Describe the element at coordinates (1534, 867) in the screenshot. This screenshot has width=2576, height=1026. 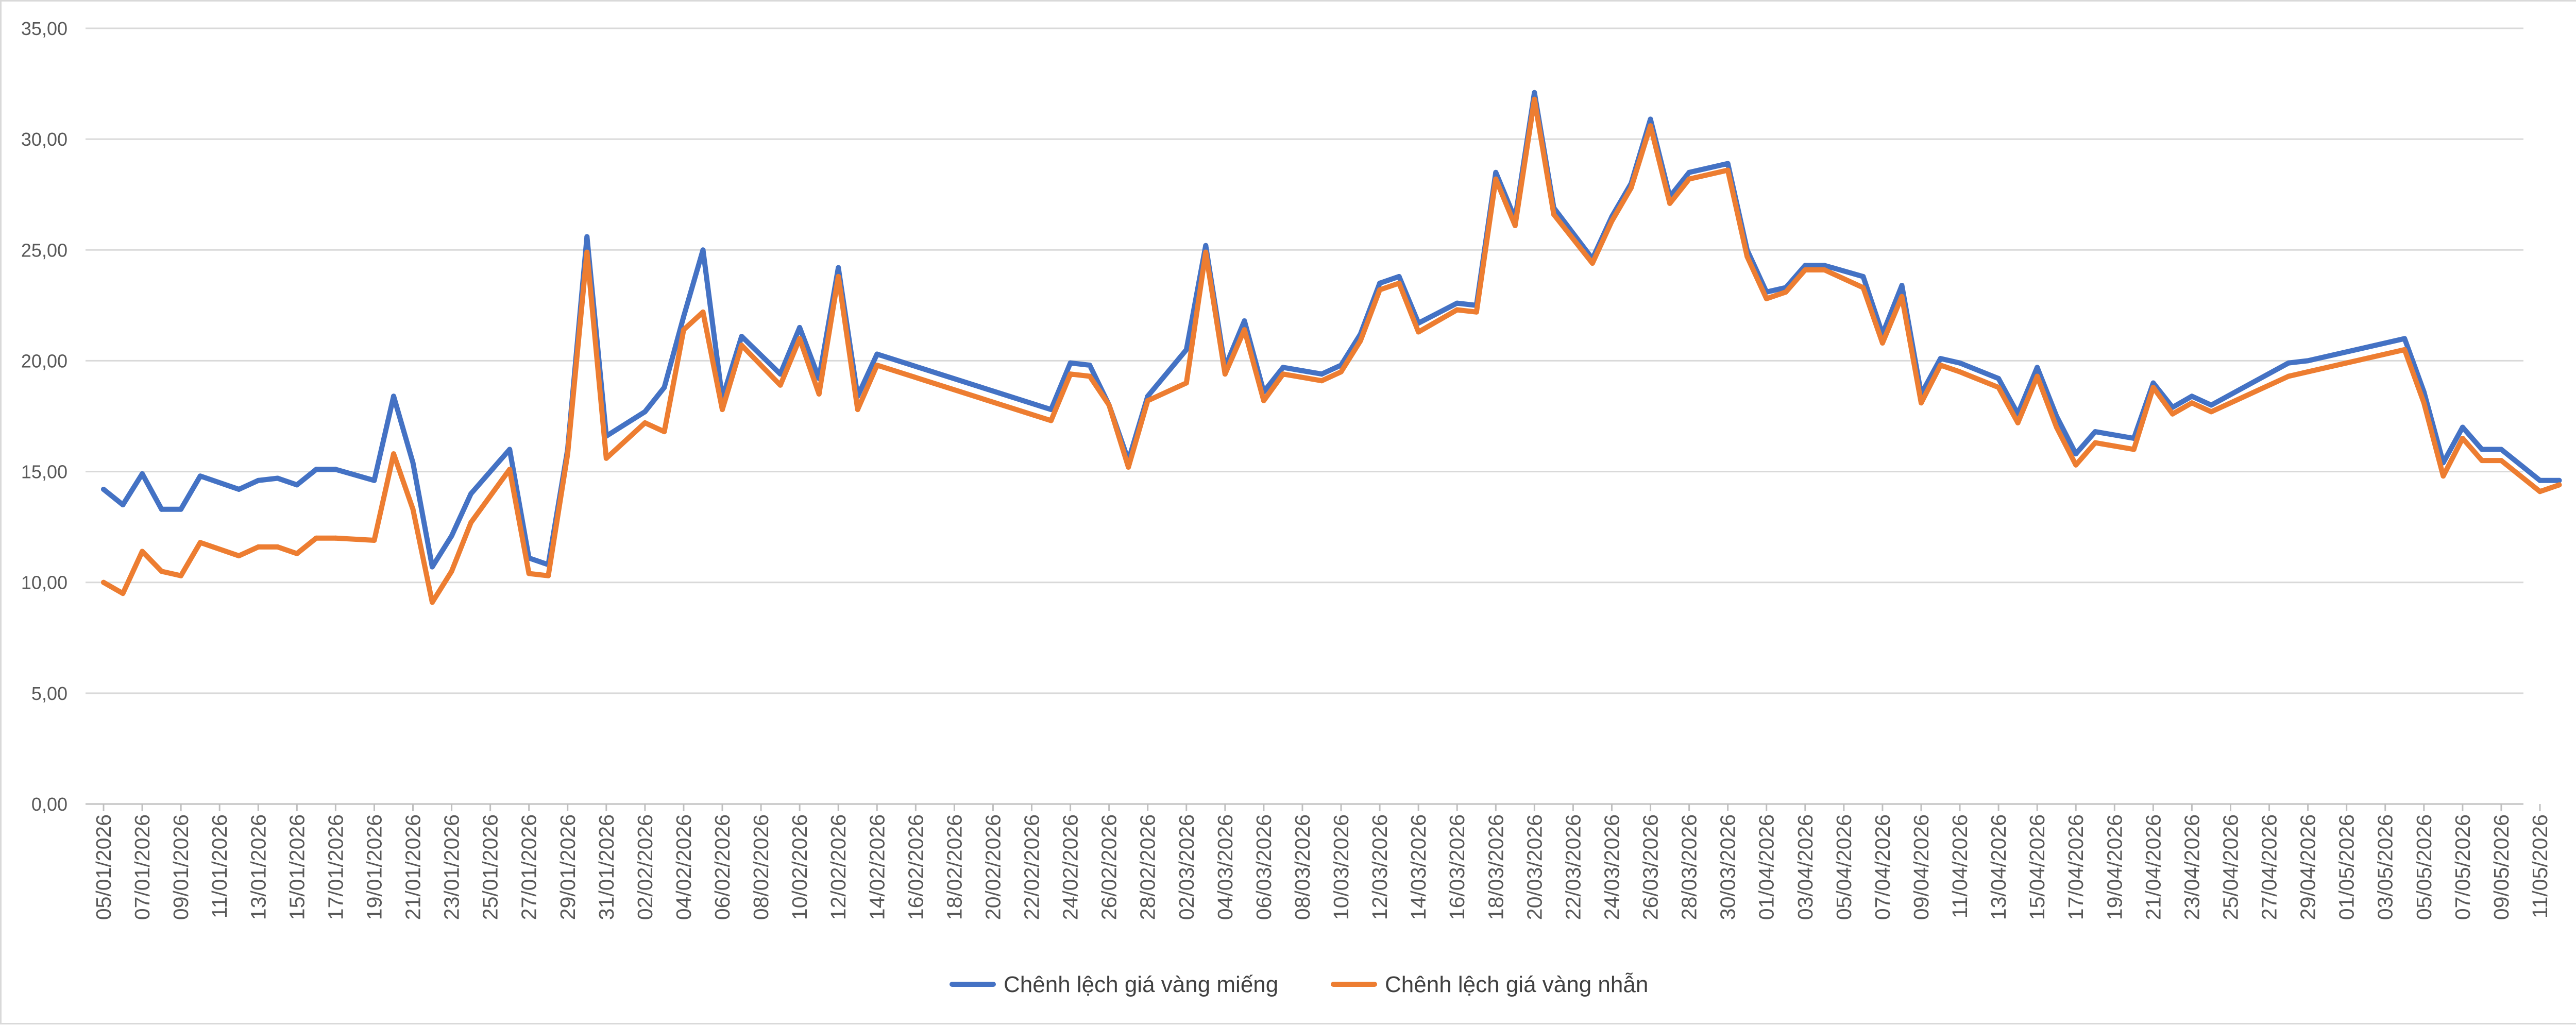
I see `x-tick-label: 20/03/2026` at that location.